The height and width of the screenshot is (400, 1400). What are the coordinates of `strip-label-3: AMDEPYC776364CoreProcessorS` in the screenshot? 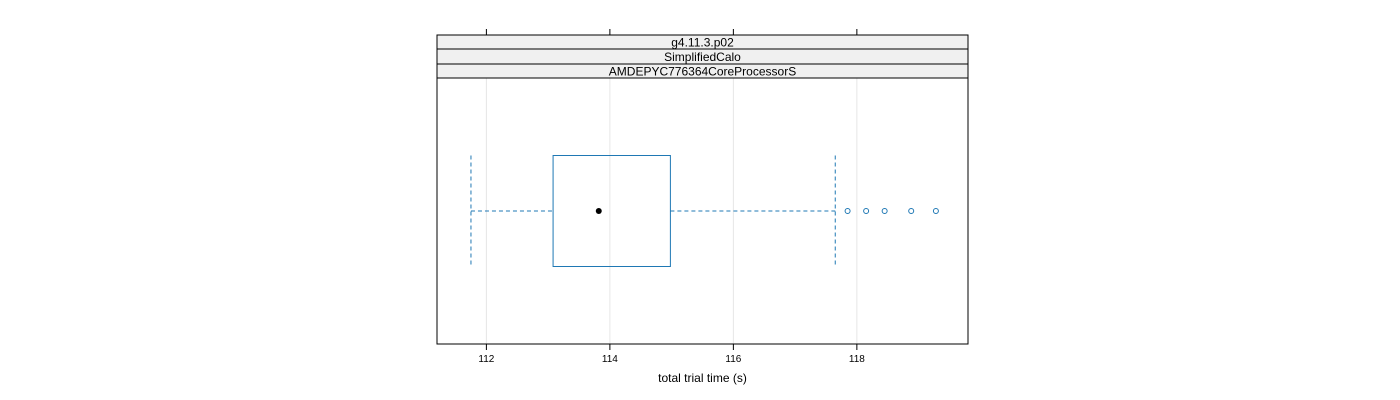 It's located at (702, 72).